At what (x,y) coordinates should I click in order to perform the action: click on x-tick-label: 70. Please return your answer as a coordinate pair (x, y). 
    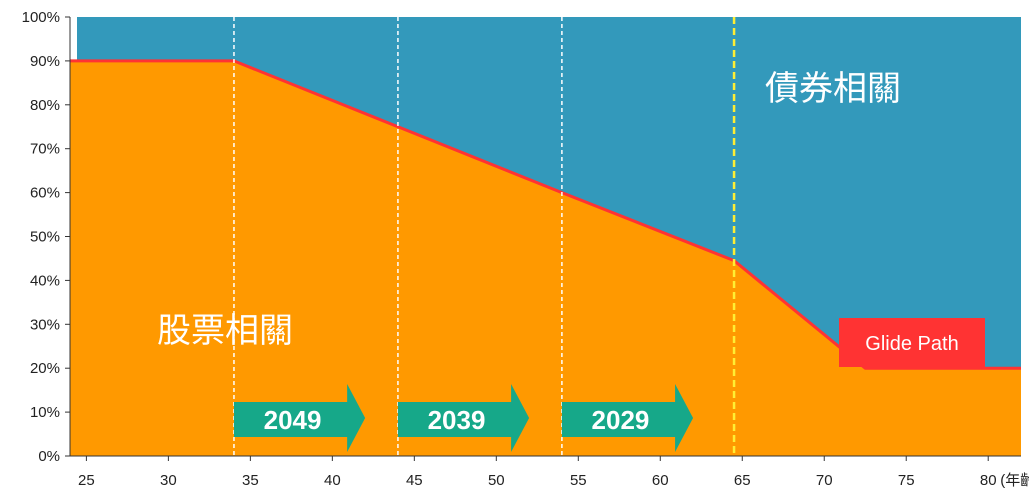
    Looking at the image, I should click on (824, 480).